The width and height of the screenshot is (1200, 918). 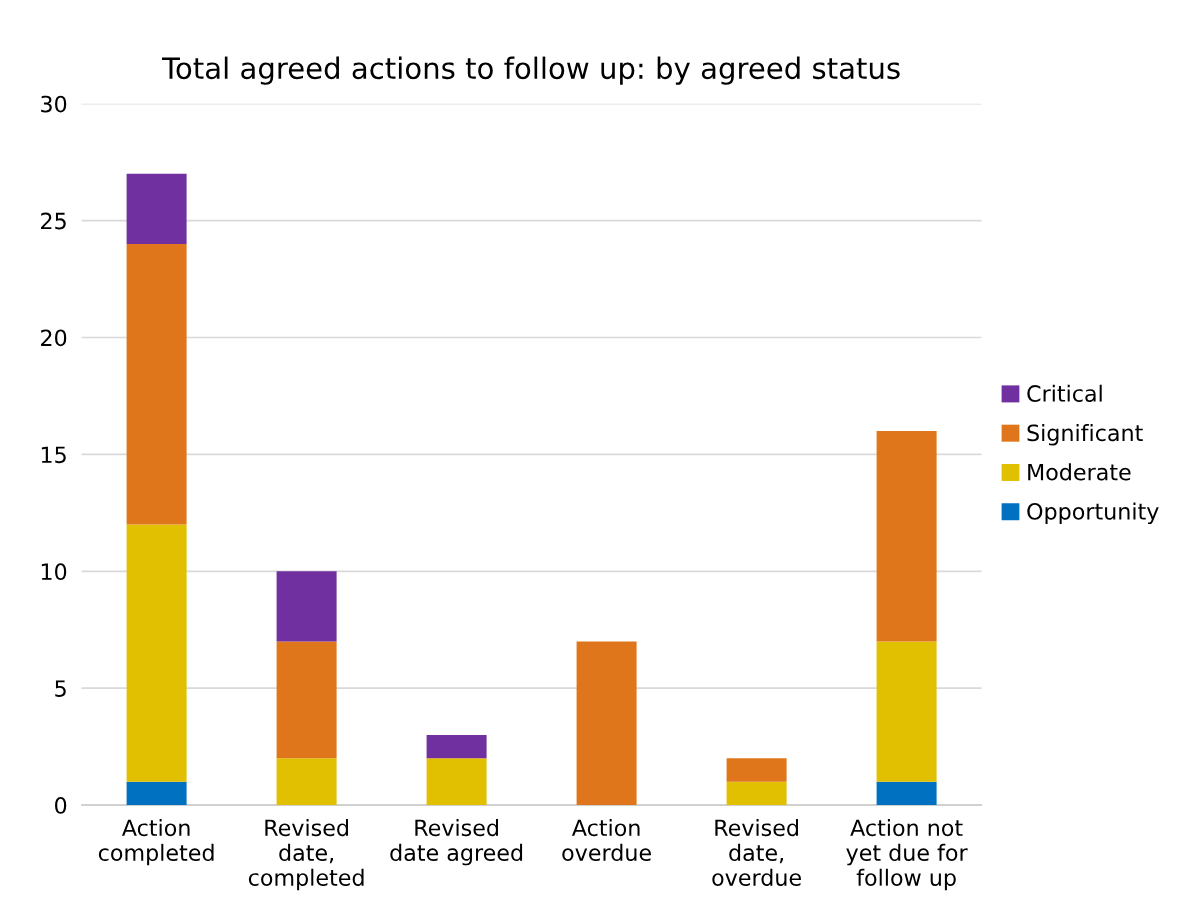 What do you see at coordinates (54, 572) in the screenshot?
I see `y-tick-label: 10` at bounding box center [54, 572].